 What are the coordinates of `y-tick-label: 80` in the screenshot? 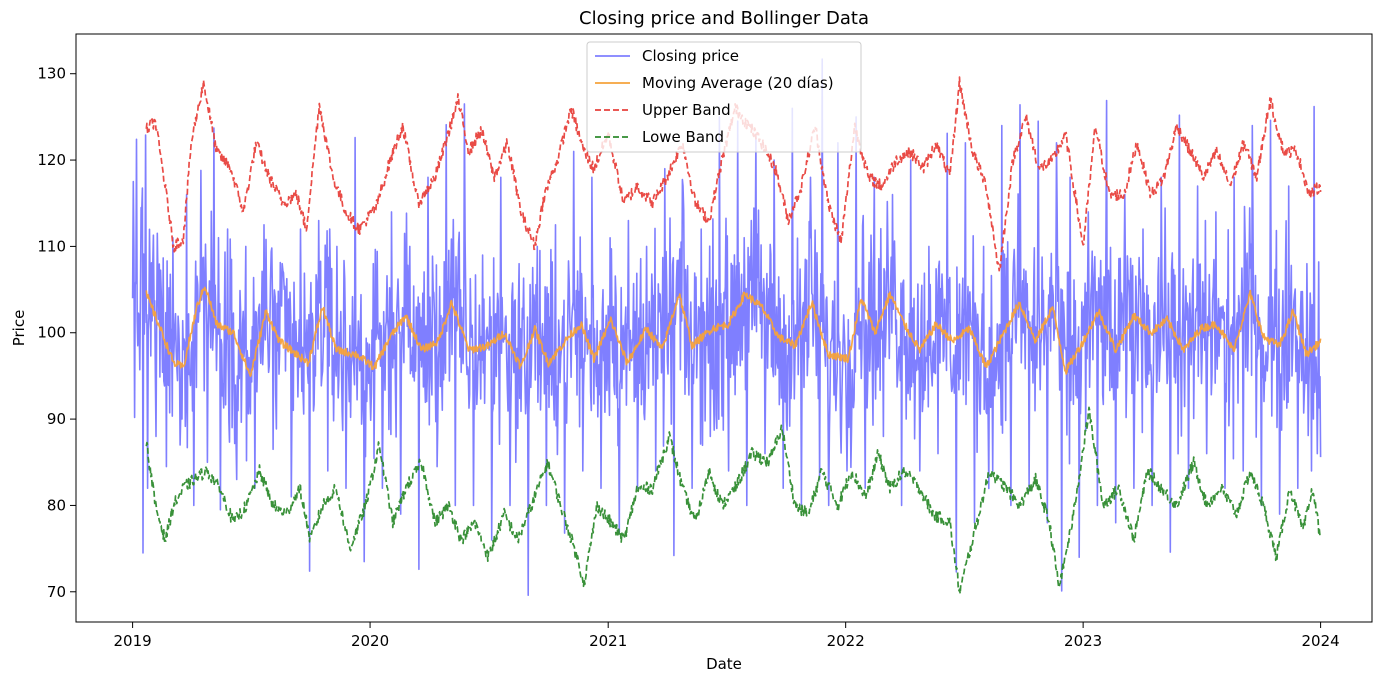 It's located at (56, 505).